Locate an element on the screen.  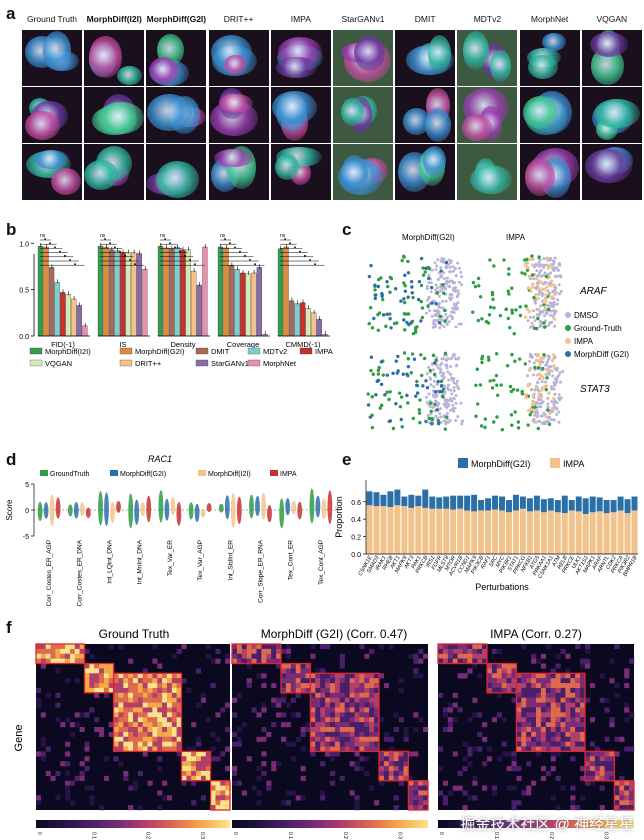
column-title: MorphDiff(G2I) is located at coordinates (176, 19).